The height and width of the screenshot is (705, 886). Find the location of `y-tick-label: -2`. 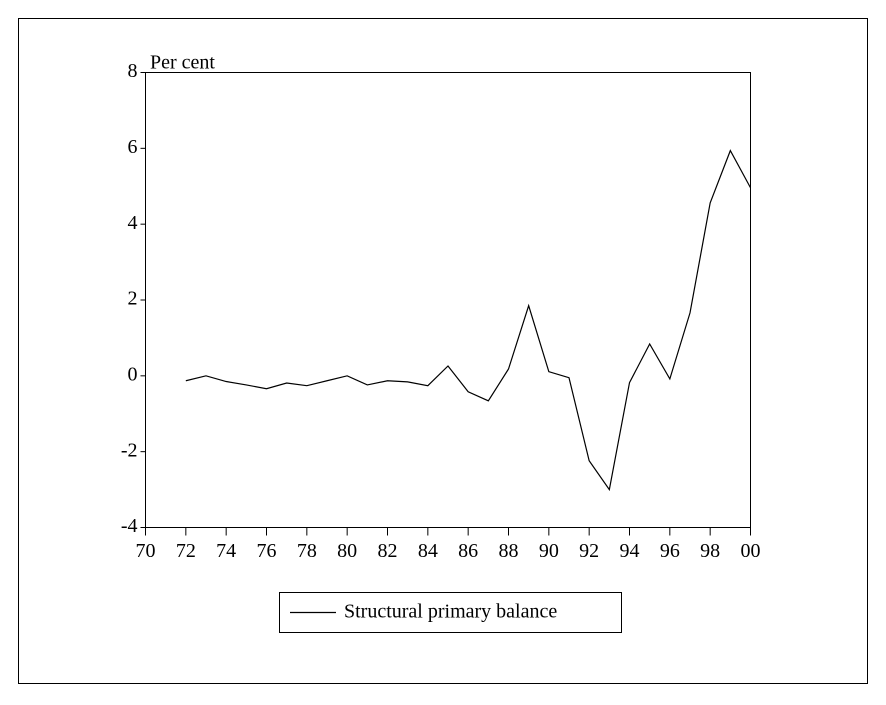

y-tick-label: -2 is located at coordinates (129, 450).